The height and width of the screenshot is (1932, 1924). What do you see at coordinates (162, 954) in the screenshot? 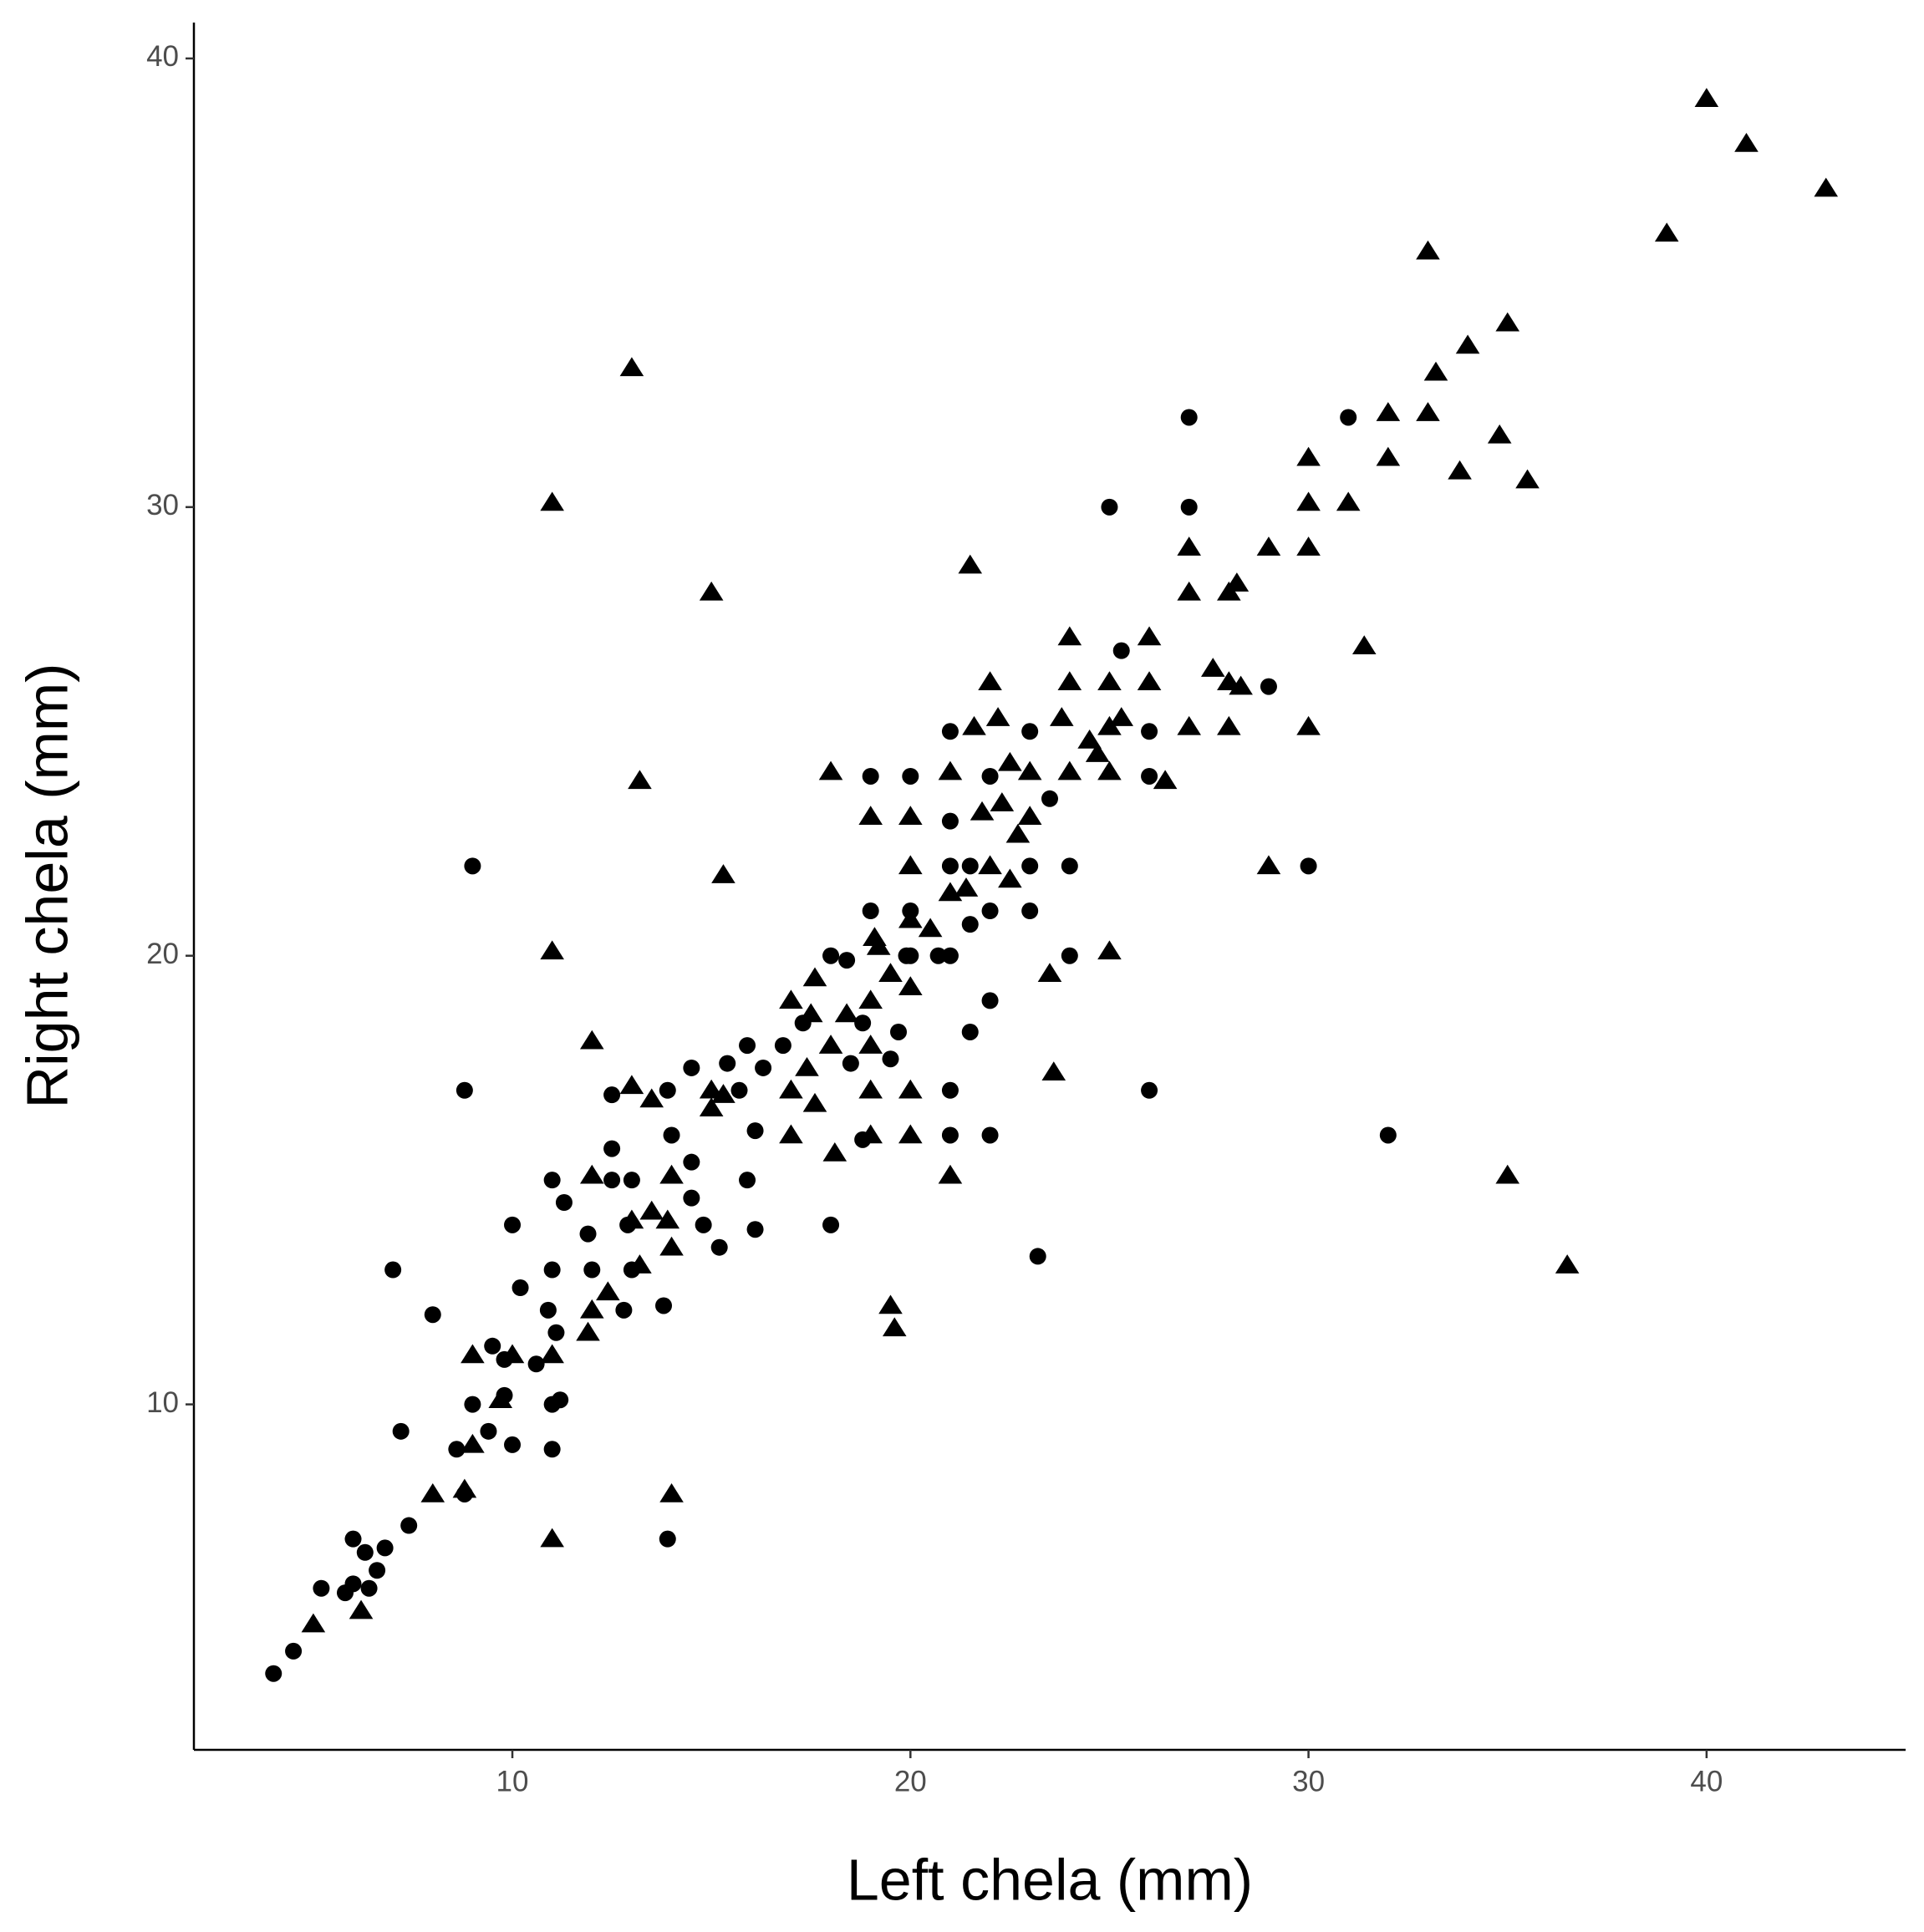
I see `y-tick-label: 20` at bounding box center [162, 954].